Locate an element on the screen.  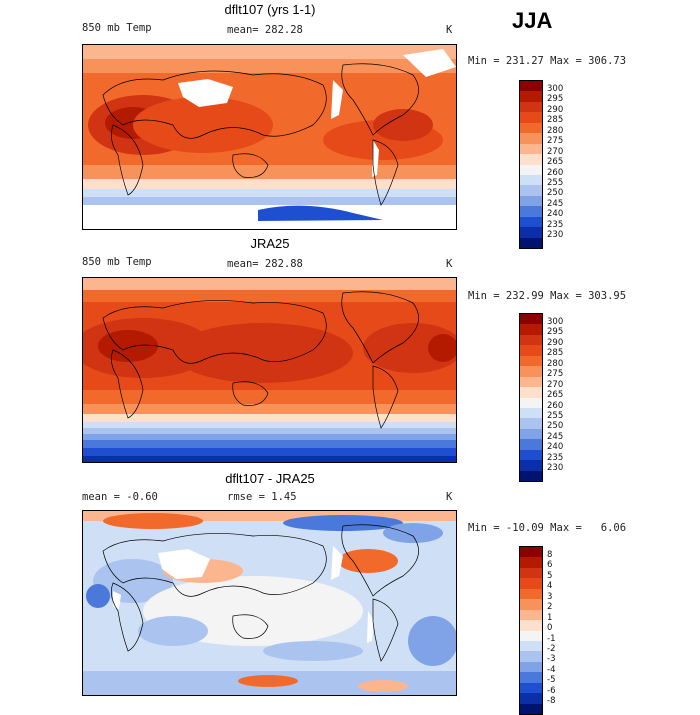
colorbar-label: 6 is located at coordinates (550, 565).